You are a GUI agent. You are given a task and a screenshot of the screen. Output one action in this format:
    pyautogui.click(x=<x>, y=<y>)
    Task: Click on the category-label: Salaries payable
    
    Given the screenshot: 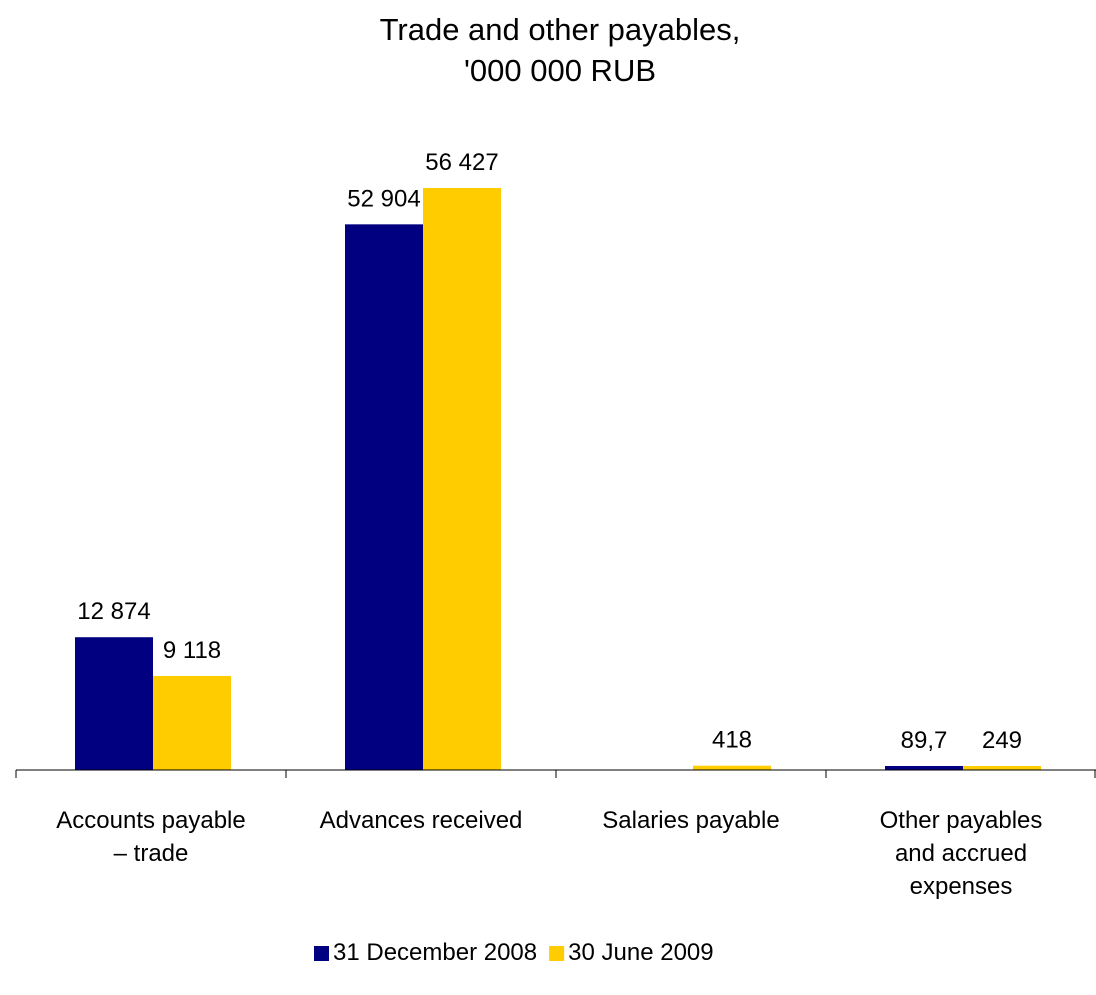 What is the action you would take?
    pyautogui.click(x=690, y=820)
    